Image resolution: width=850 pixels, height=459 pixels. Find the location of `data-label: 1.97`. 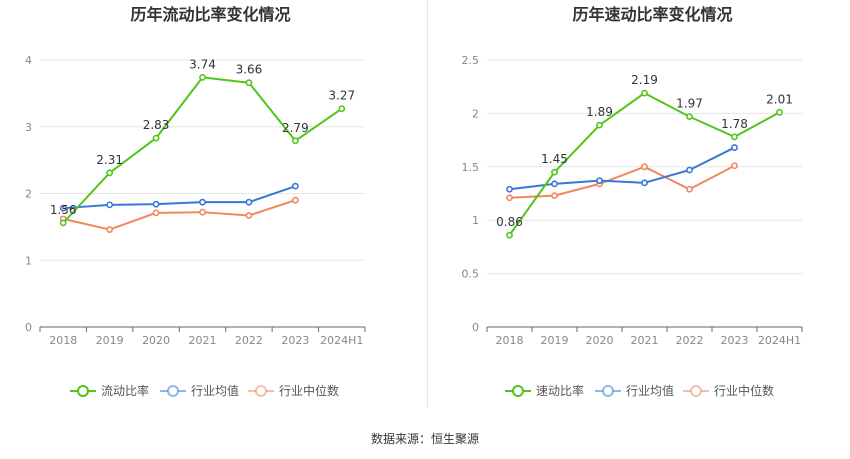

data-label: 1.97 is located at coordinates (689, 104).